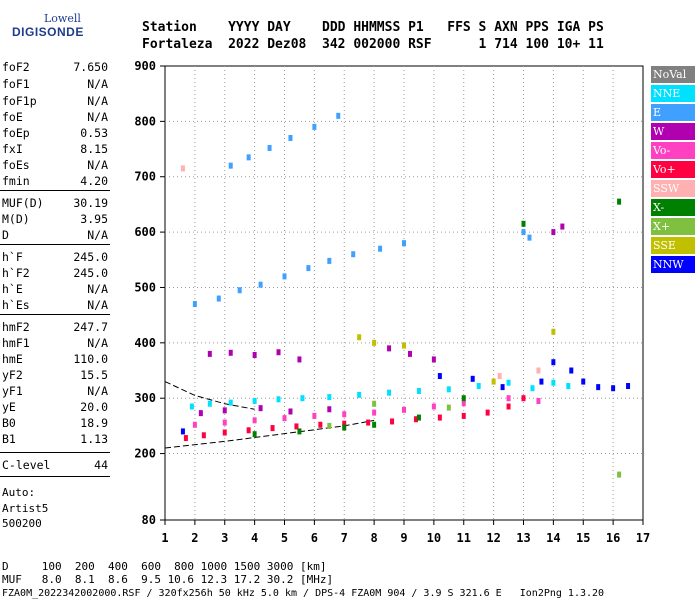 The height and width of the screenshot is (600, 700). I want to click on param-label: MUF(D), so click(23, 203).